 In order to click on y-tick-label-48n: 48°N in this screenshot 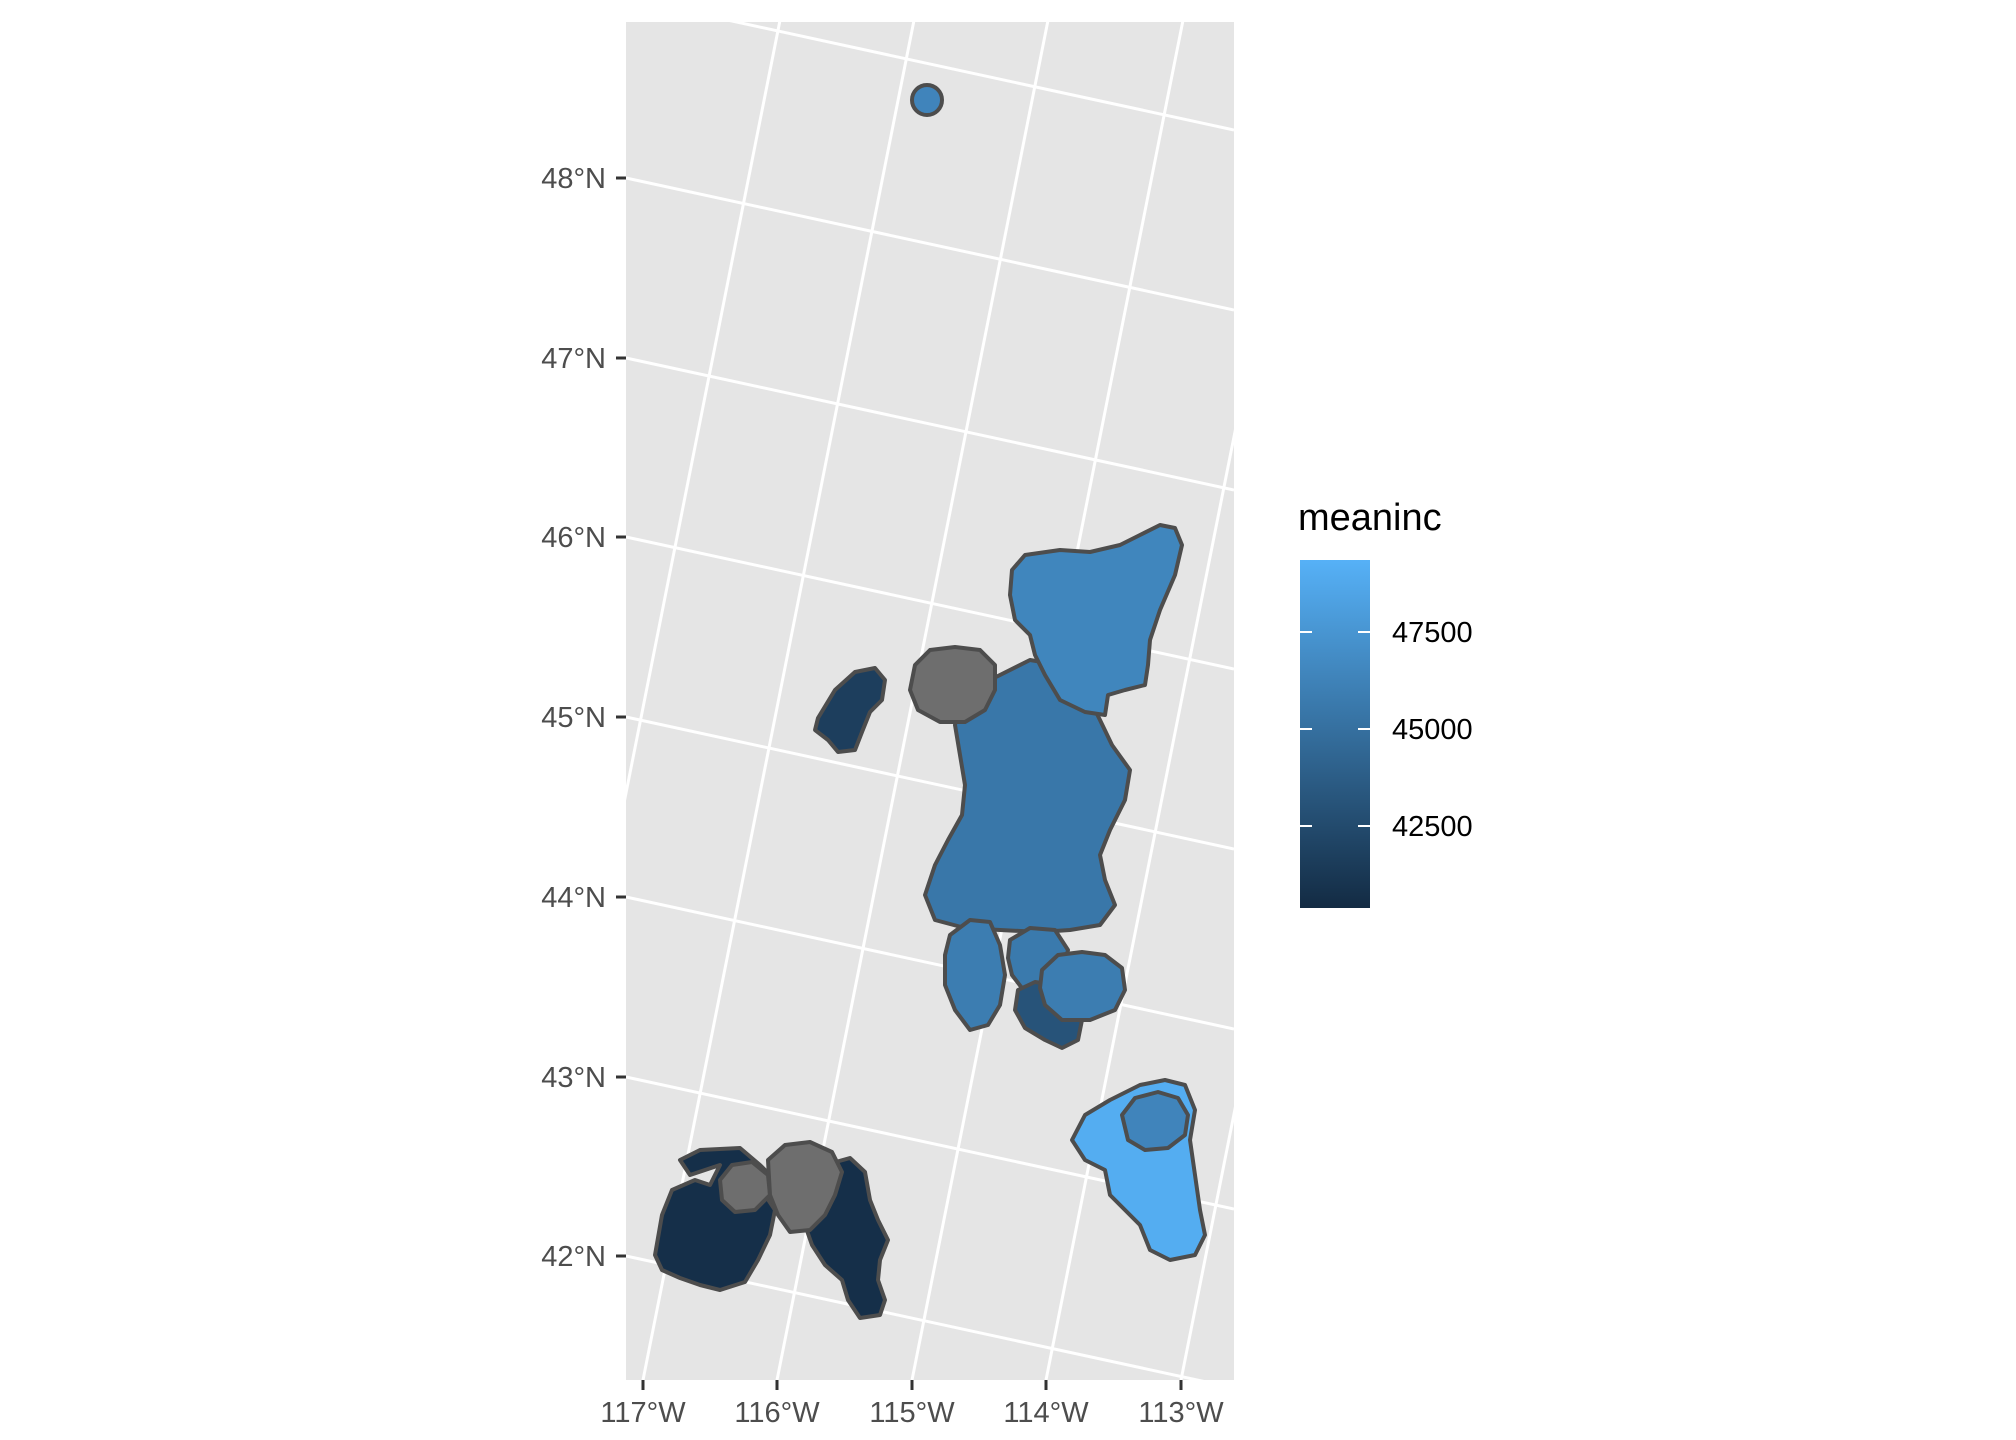, I will do `click(573, 179)`.